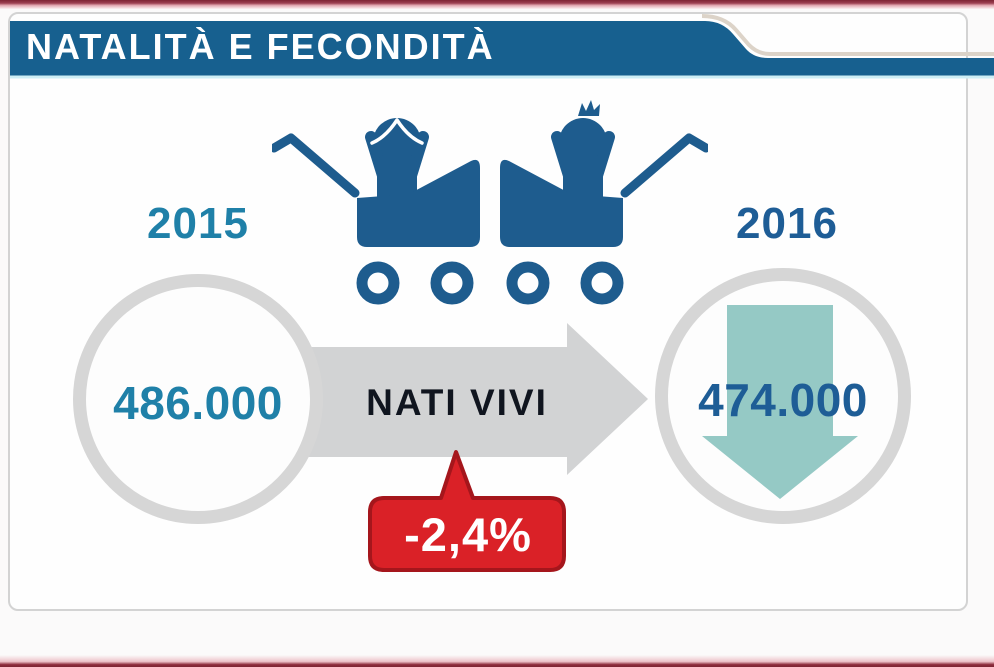  I want to click on twin-baby-prams-icon, so click(490, 205).